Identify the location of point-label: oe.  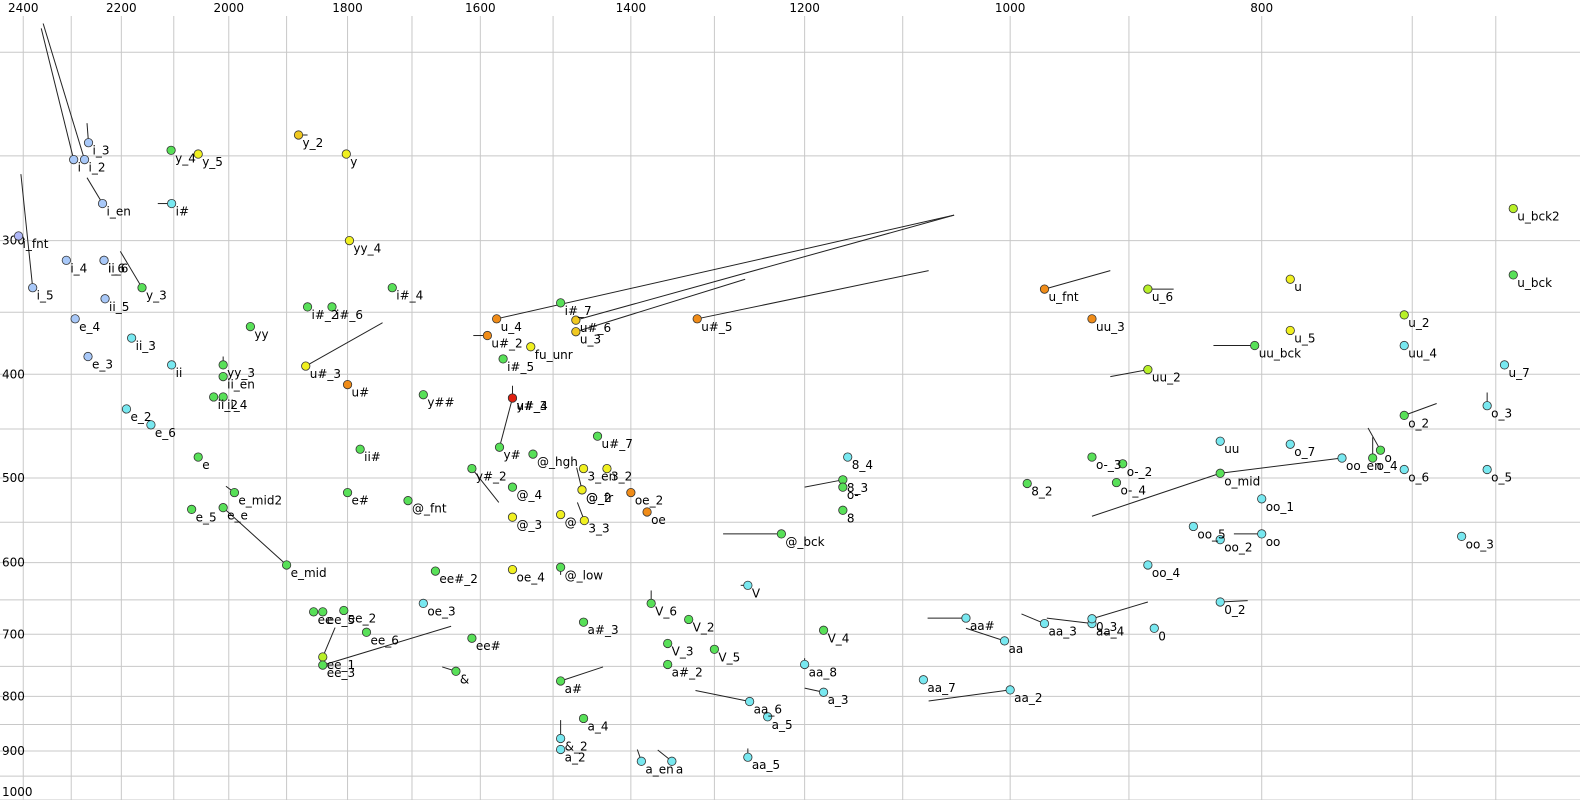
(658, 520).